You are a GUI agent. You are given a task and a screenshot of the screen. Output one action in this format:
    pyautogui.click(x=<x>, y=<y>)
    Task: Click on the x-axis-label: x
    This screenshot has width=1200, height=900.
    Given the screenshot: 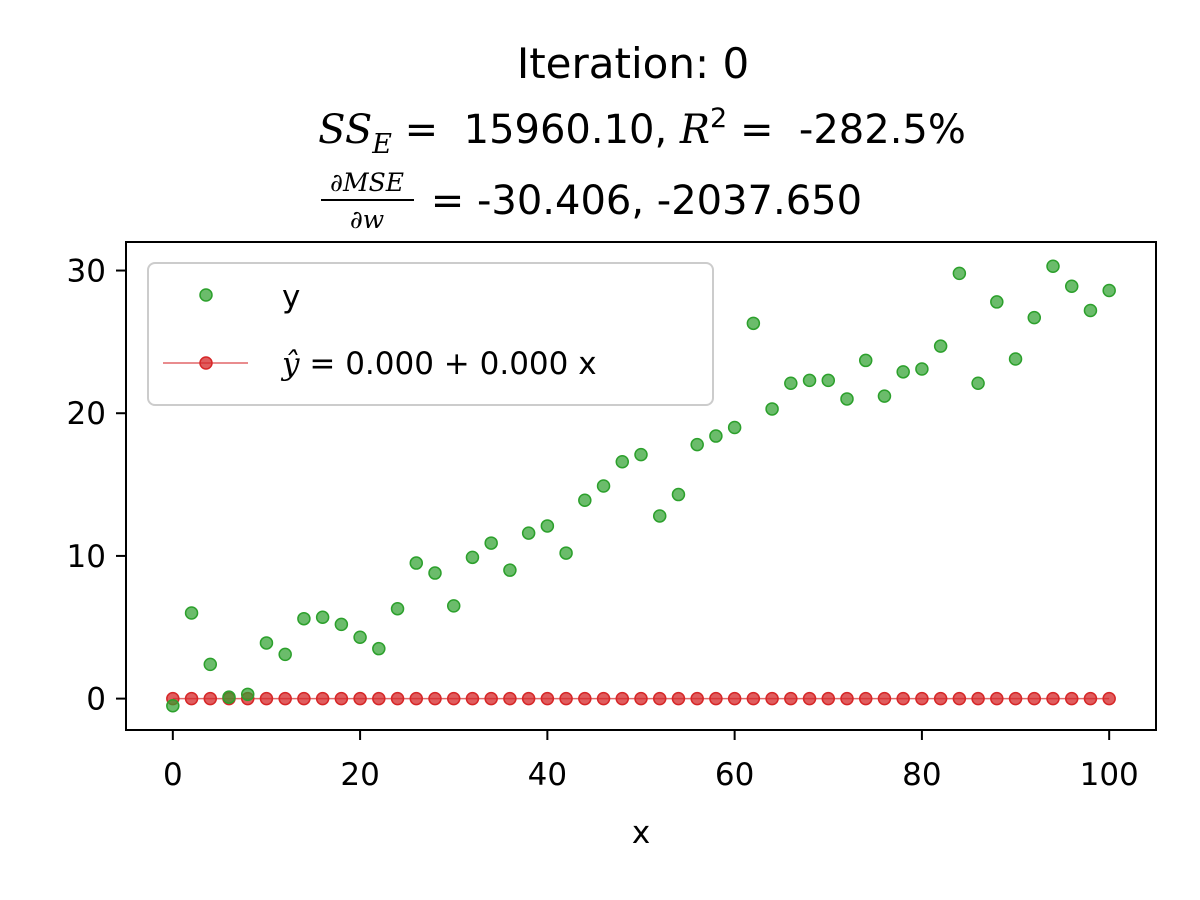 What is the action you would take?
    pyautogui.click(x=641, y=833)
    